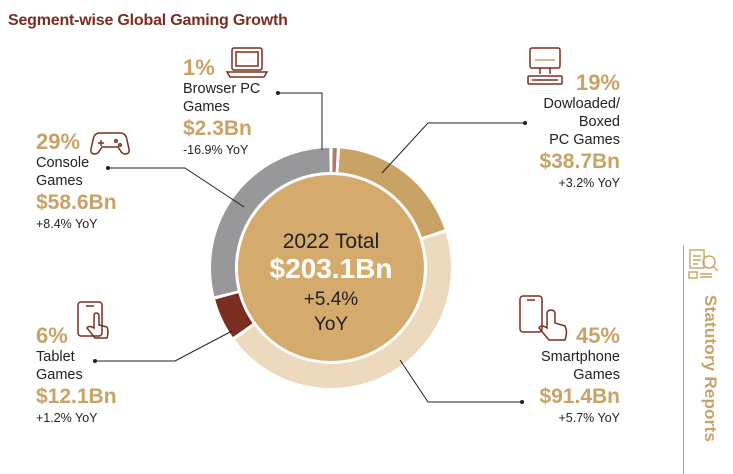 The image size is (733, 474). I want to click on leader-downloaded, so click(453, 148).